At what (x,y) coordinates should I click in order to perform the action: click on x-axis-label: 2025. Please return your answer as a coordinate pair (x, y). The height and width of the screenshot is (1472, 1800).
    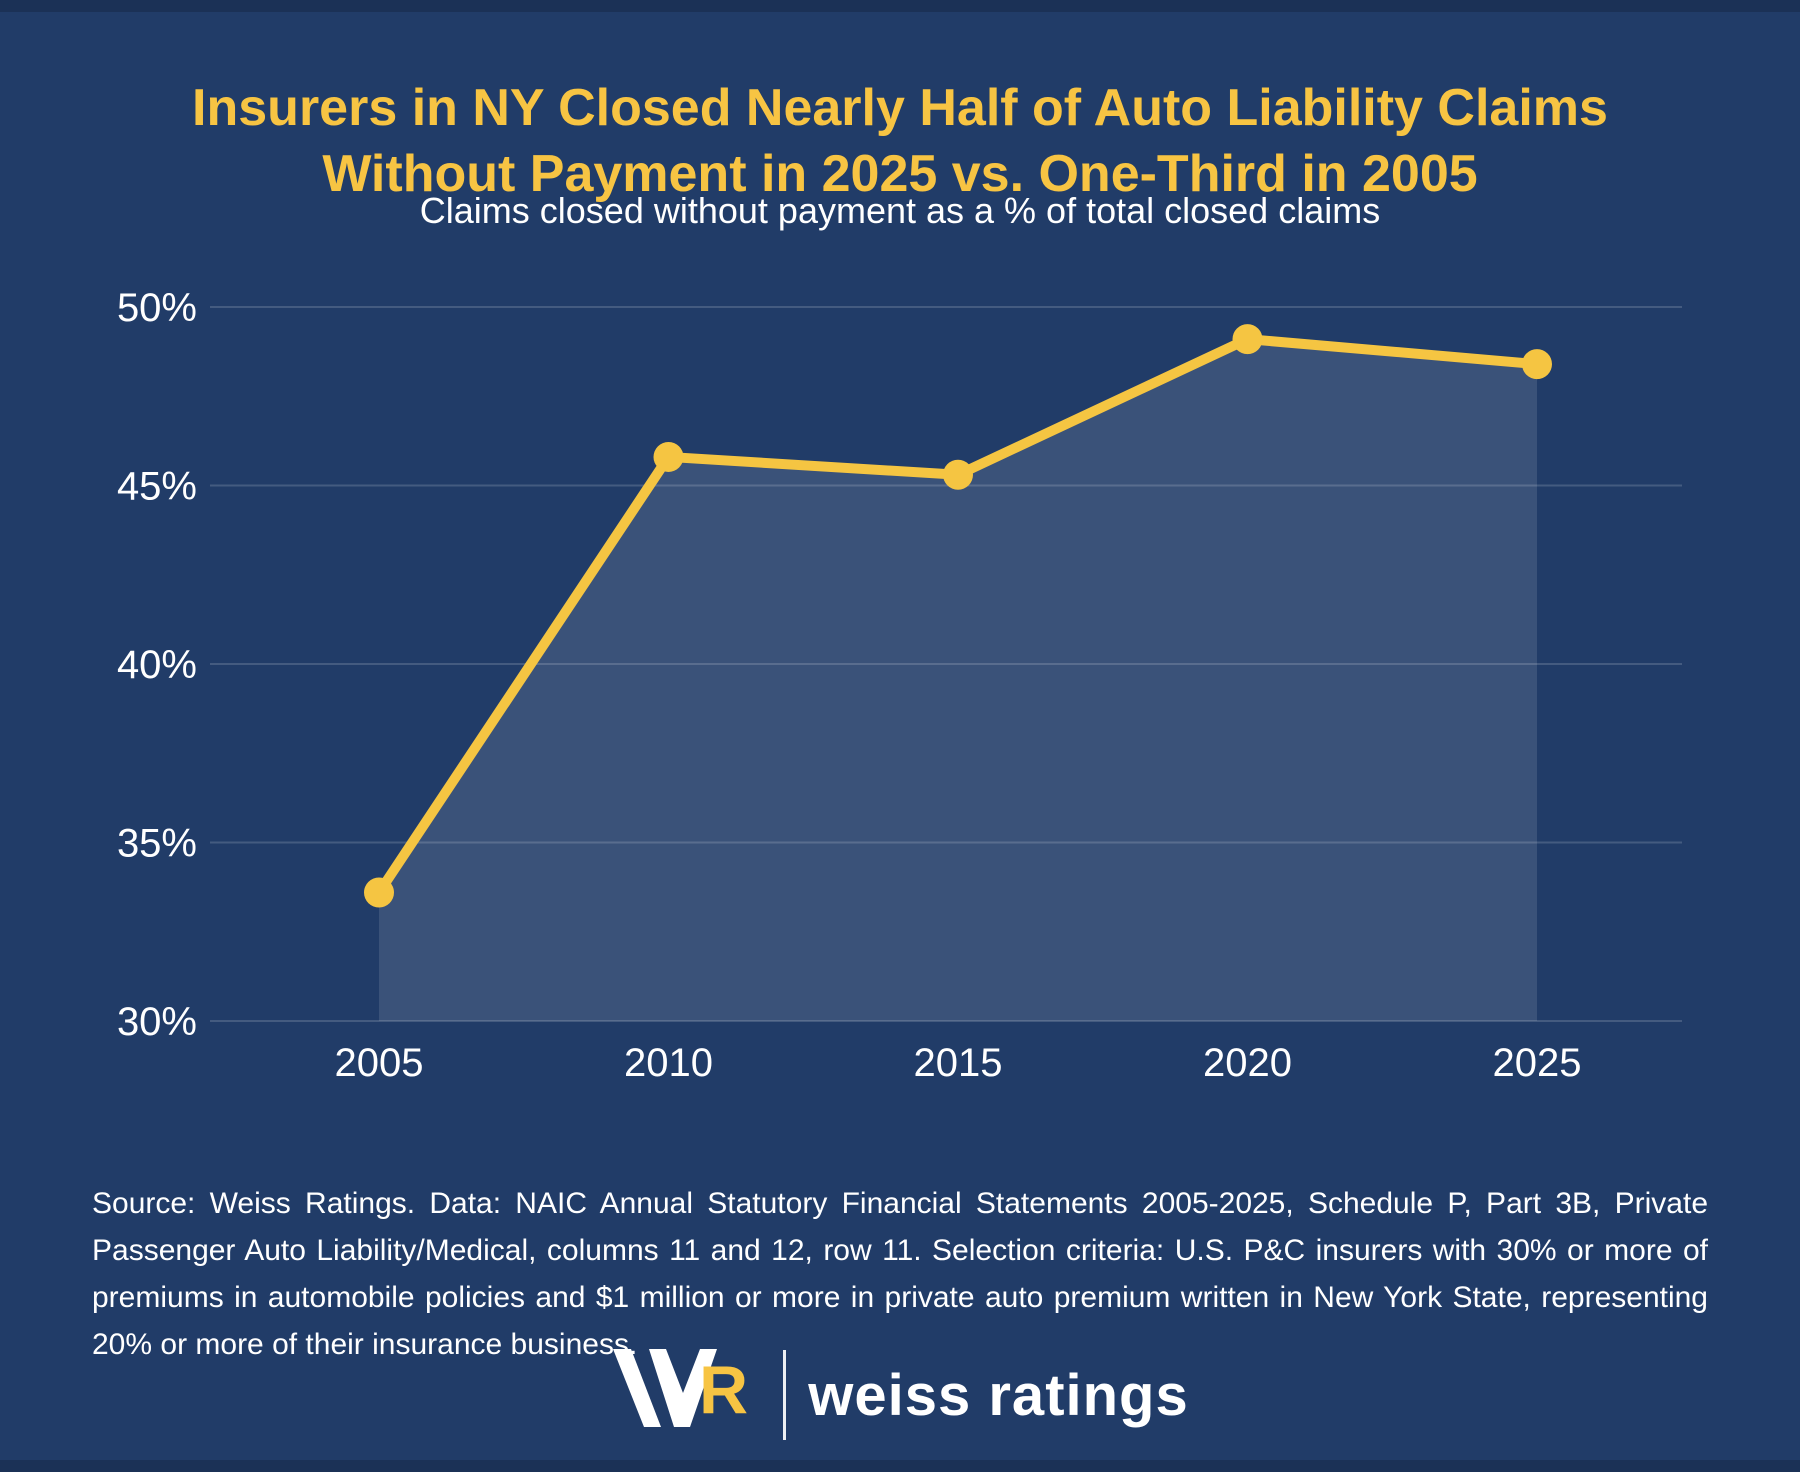
    Looking at the image, I should click on (1537, 1063).